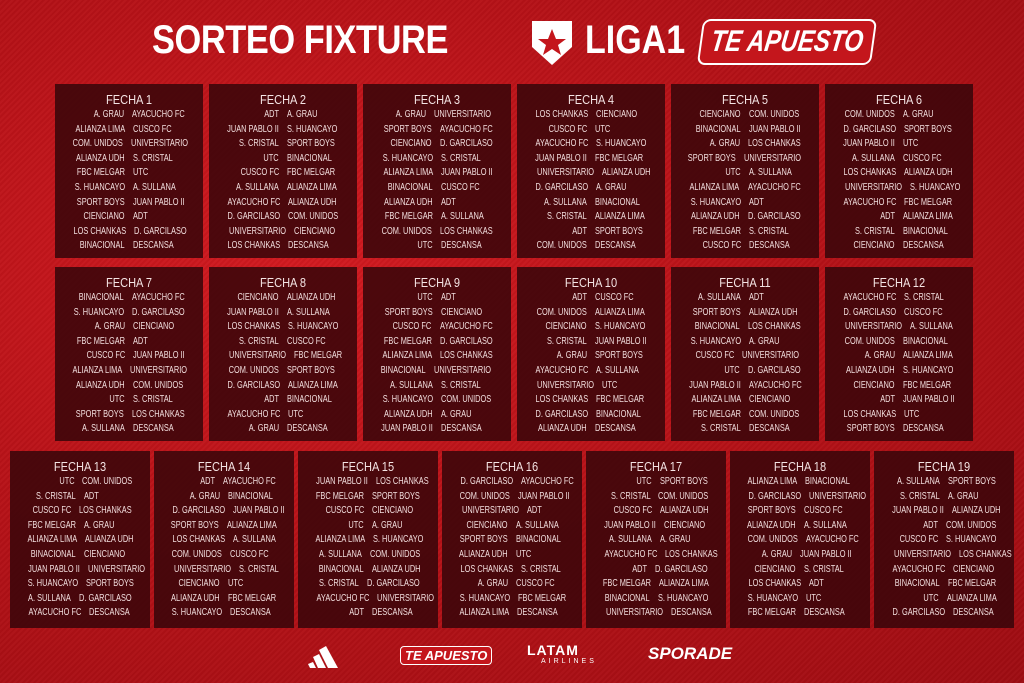  I want to click on away-team: BINACIONAL, so click(309, 400).